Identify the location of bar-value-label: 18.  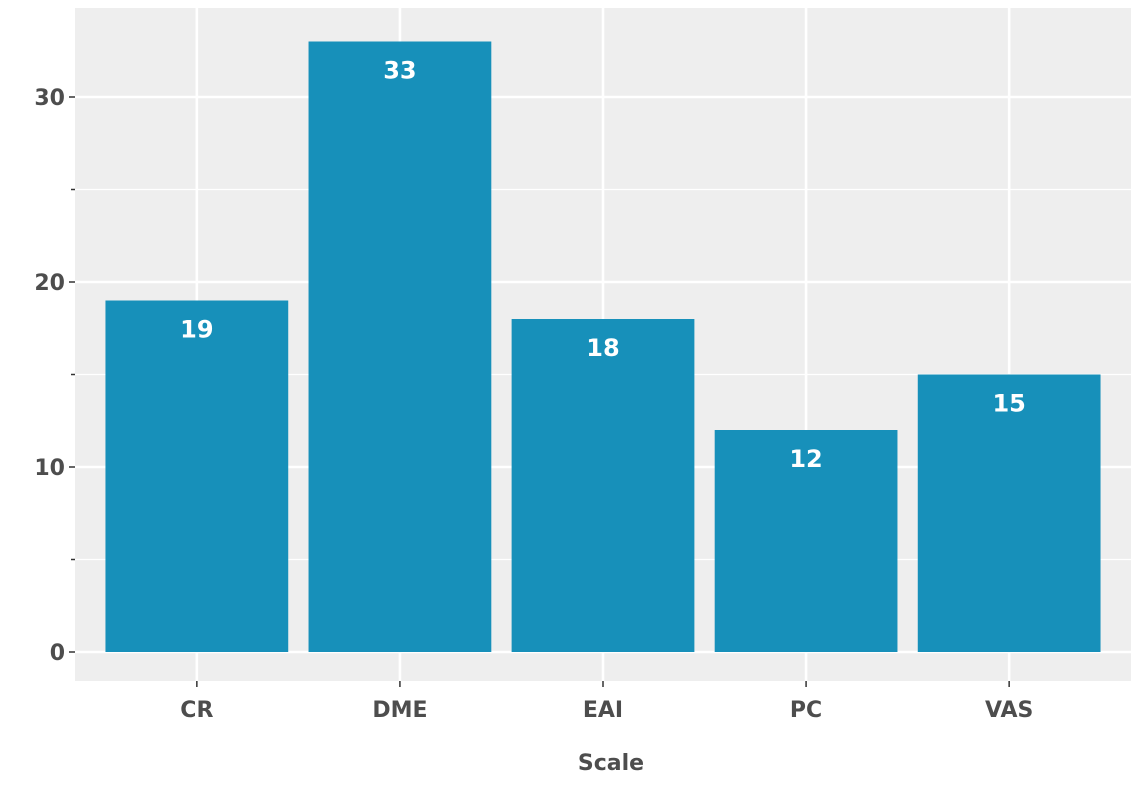
(602, 348).